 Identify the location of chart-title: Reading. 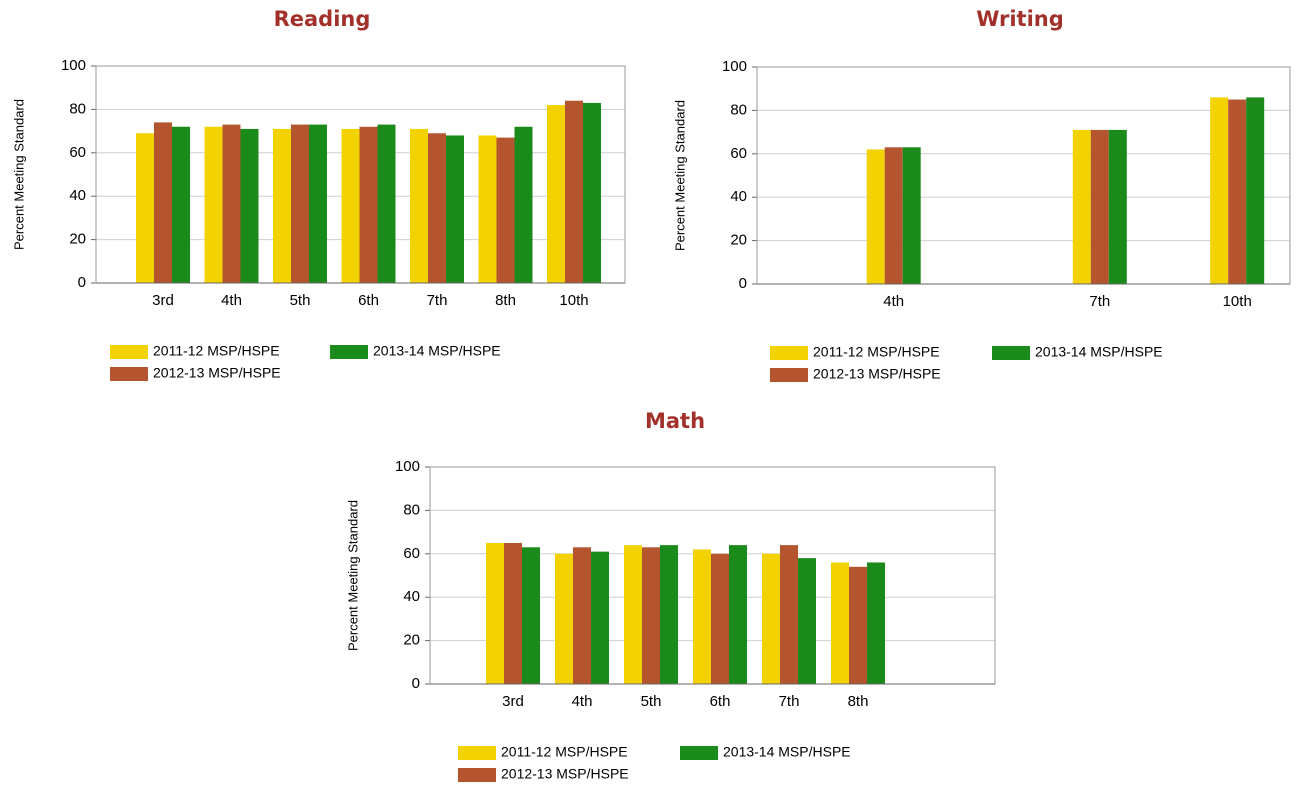
(322, 19).